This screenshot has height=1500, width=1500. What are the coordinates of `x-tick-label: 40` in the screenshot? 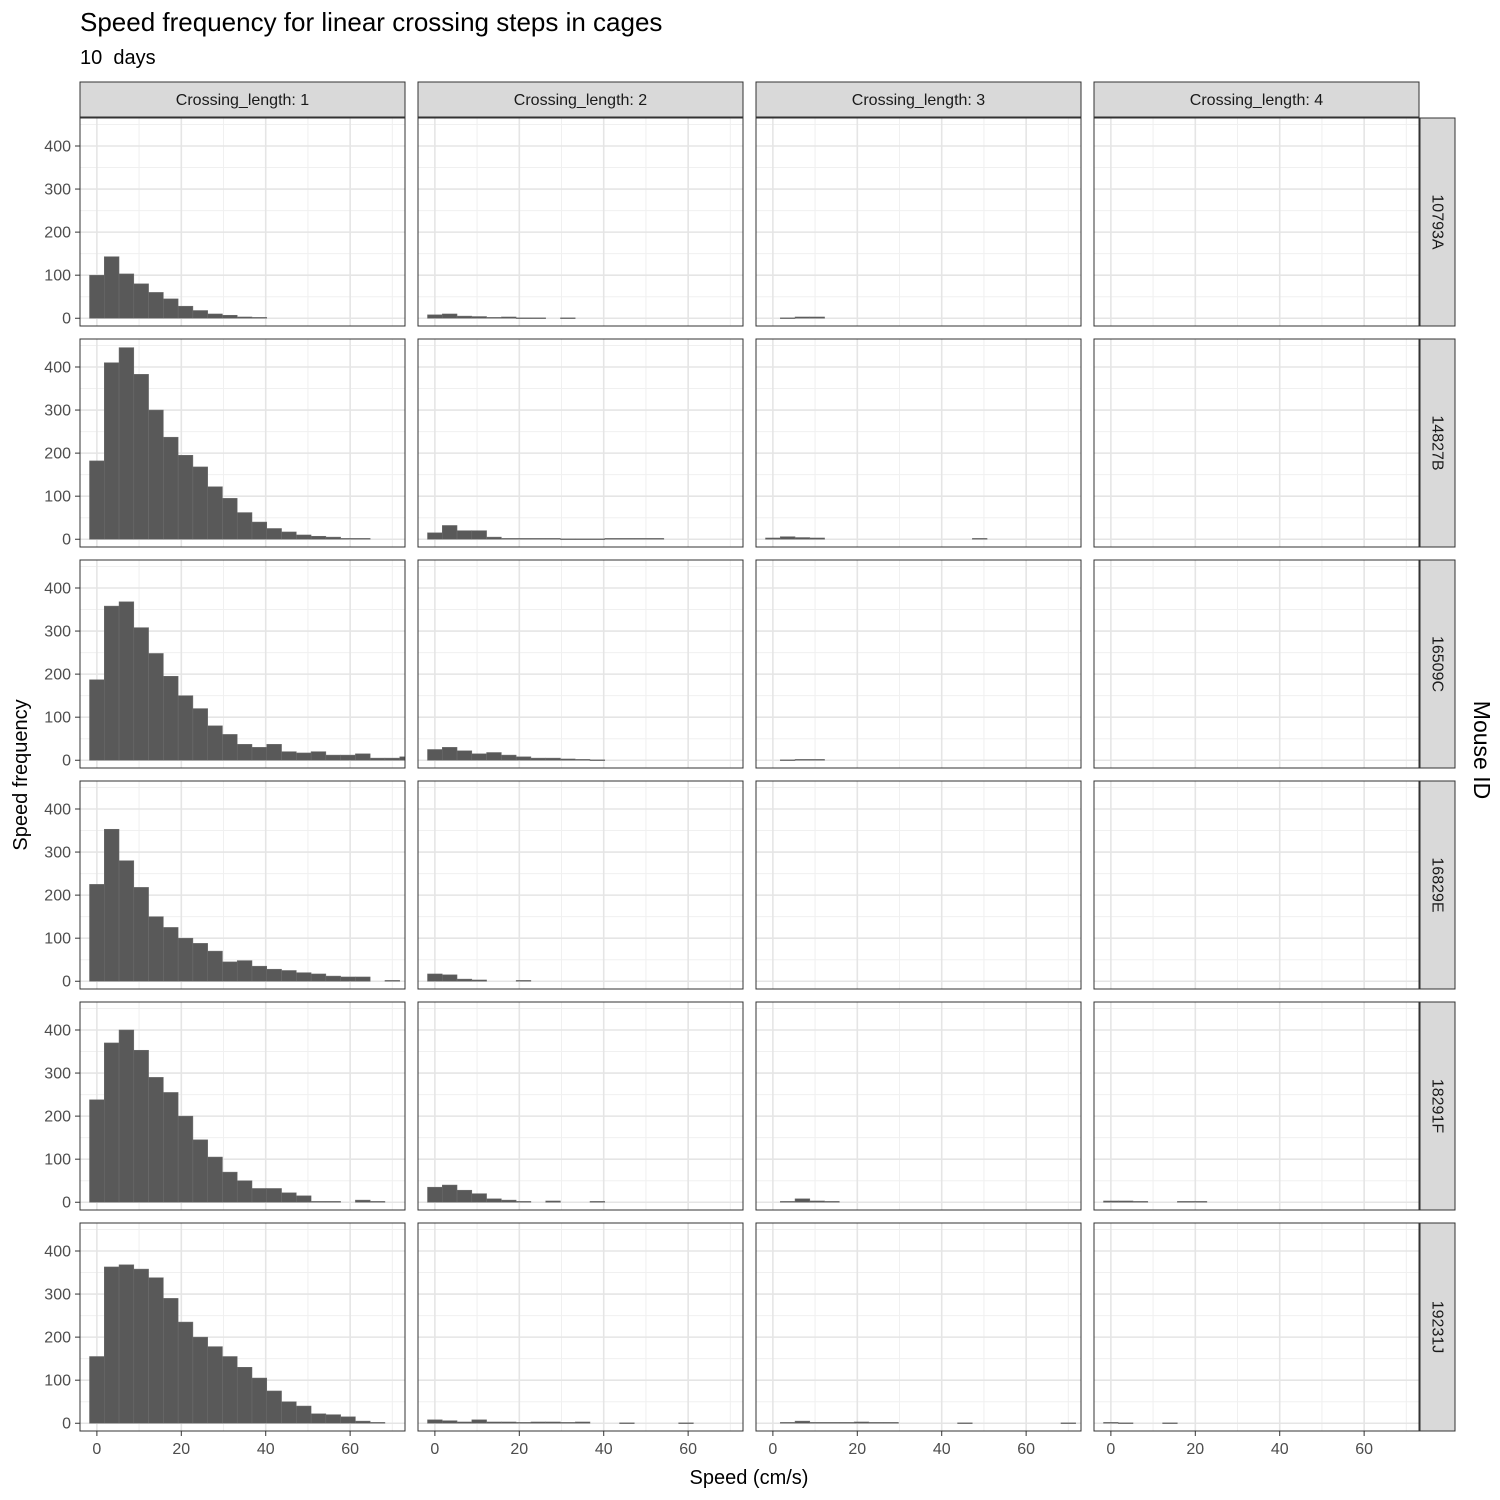 It's located at (266, 1449).